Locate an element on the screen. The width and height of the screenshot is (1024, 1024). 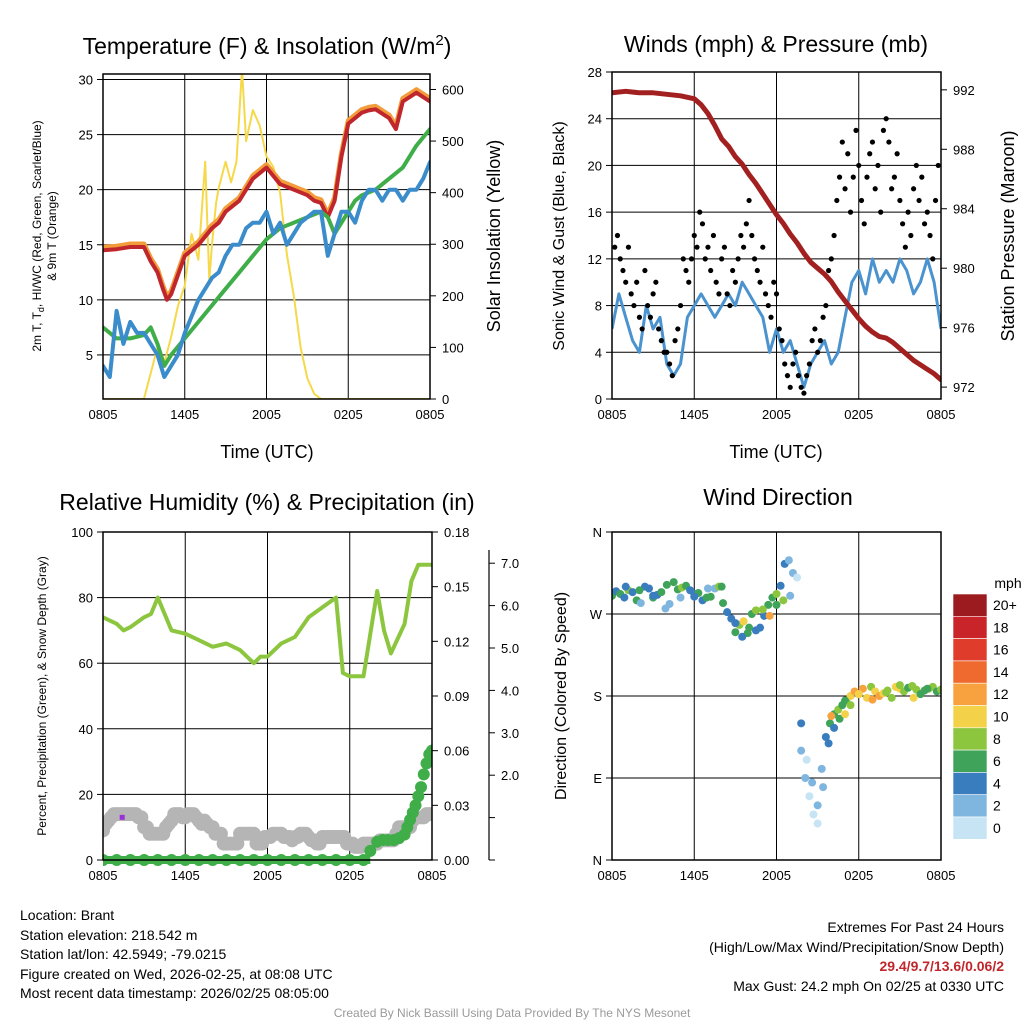
humidity-snow-right-tick-label: 5.0 is located at coordinates (510, 648).